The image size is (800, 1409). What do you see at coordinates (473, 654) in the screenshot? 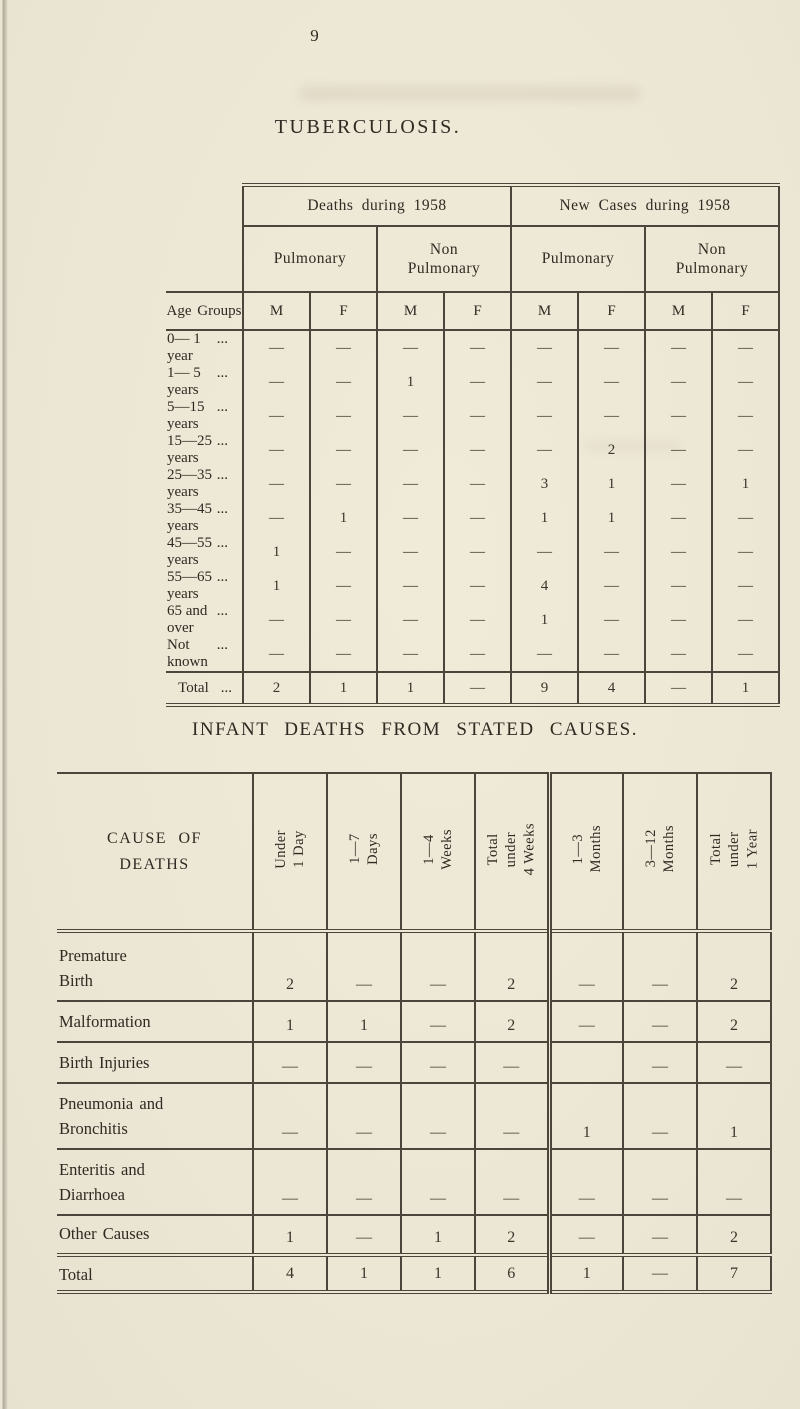
I see `age-row: Not known... — — — — — — — —` at bounding box center [473, 654].